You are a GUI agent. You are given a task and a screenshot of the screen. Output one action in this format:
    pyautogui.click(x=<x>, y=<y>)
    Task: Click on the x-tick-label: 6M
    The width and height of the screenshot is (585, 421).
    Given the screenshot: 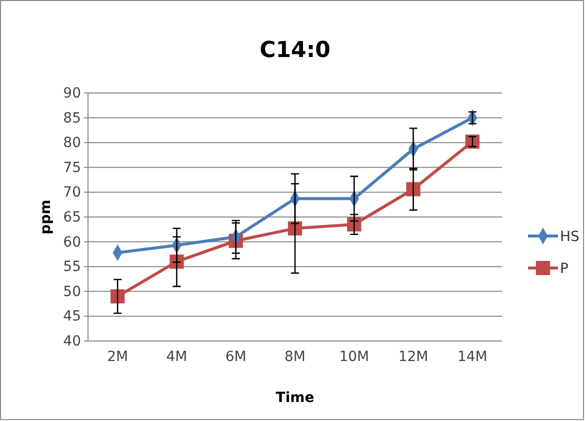 What is the action you would take?
    pyautogui.click(x=235, y=356)
    